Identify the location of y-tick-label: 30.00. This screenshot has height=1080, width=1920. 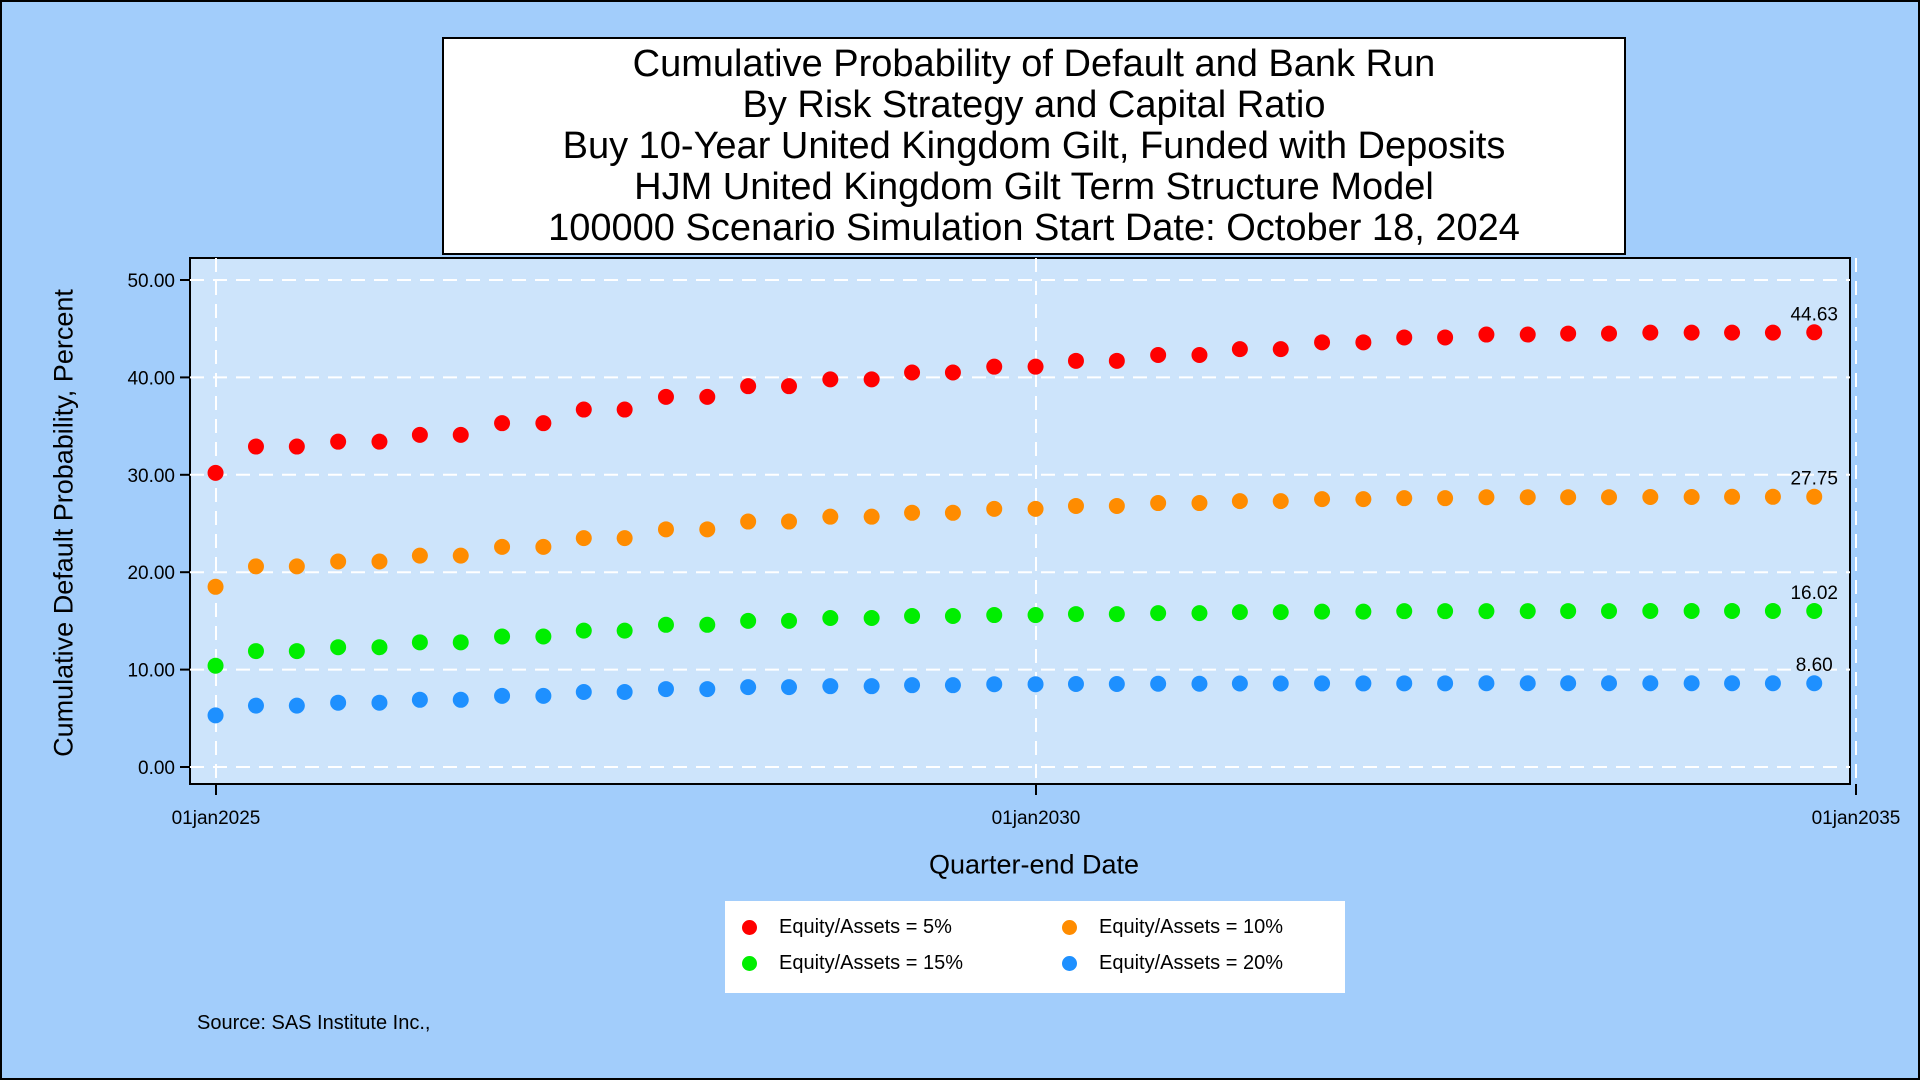
(151, 476).